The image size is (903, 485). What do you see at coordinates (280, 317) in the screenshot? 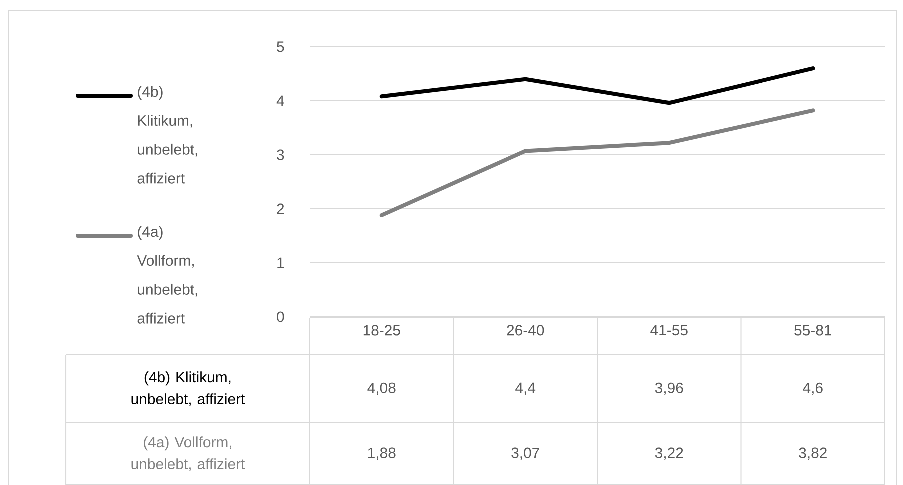
I see `y-tick-label: 0` at bounding box center [280, 317].